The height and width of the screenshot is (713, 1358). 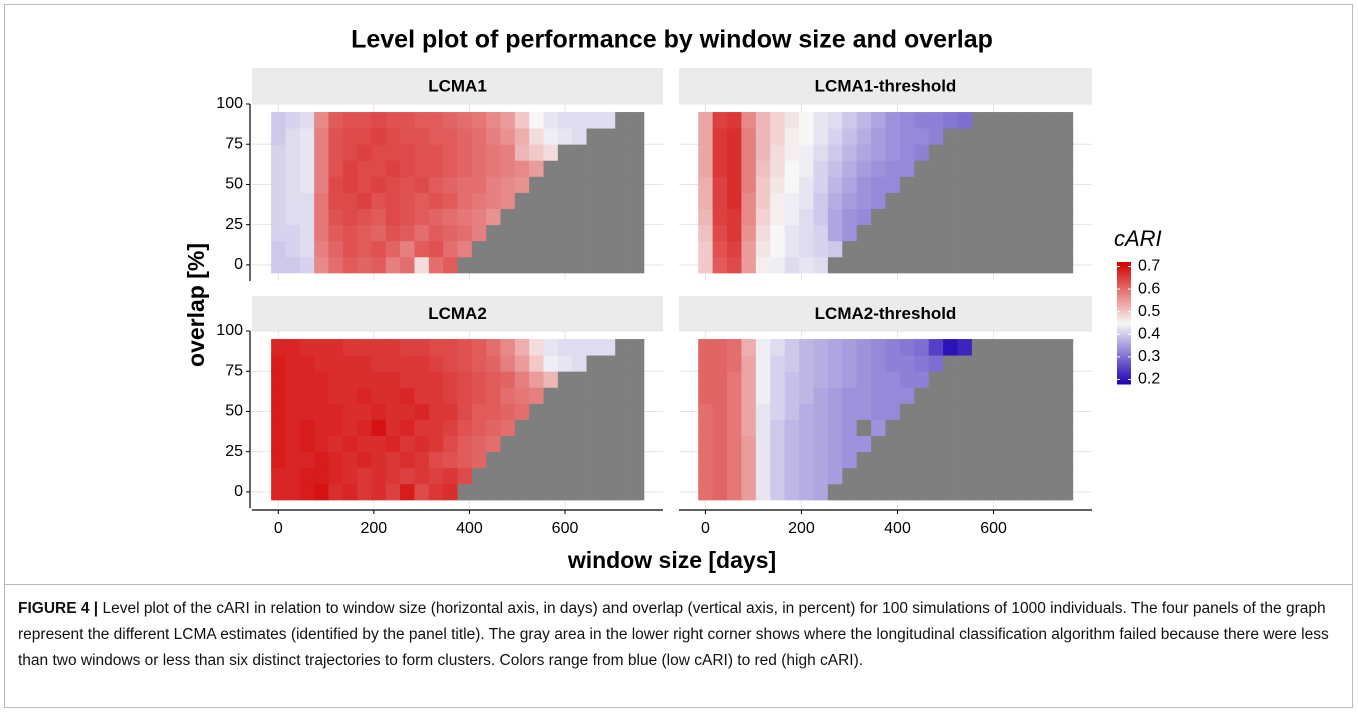 I want to click on x-tick-label: 0, so click(x=278, y=528).